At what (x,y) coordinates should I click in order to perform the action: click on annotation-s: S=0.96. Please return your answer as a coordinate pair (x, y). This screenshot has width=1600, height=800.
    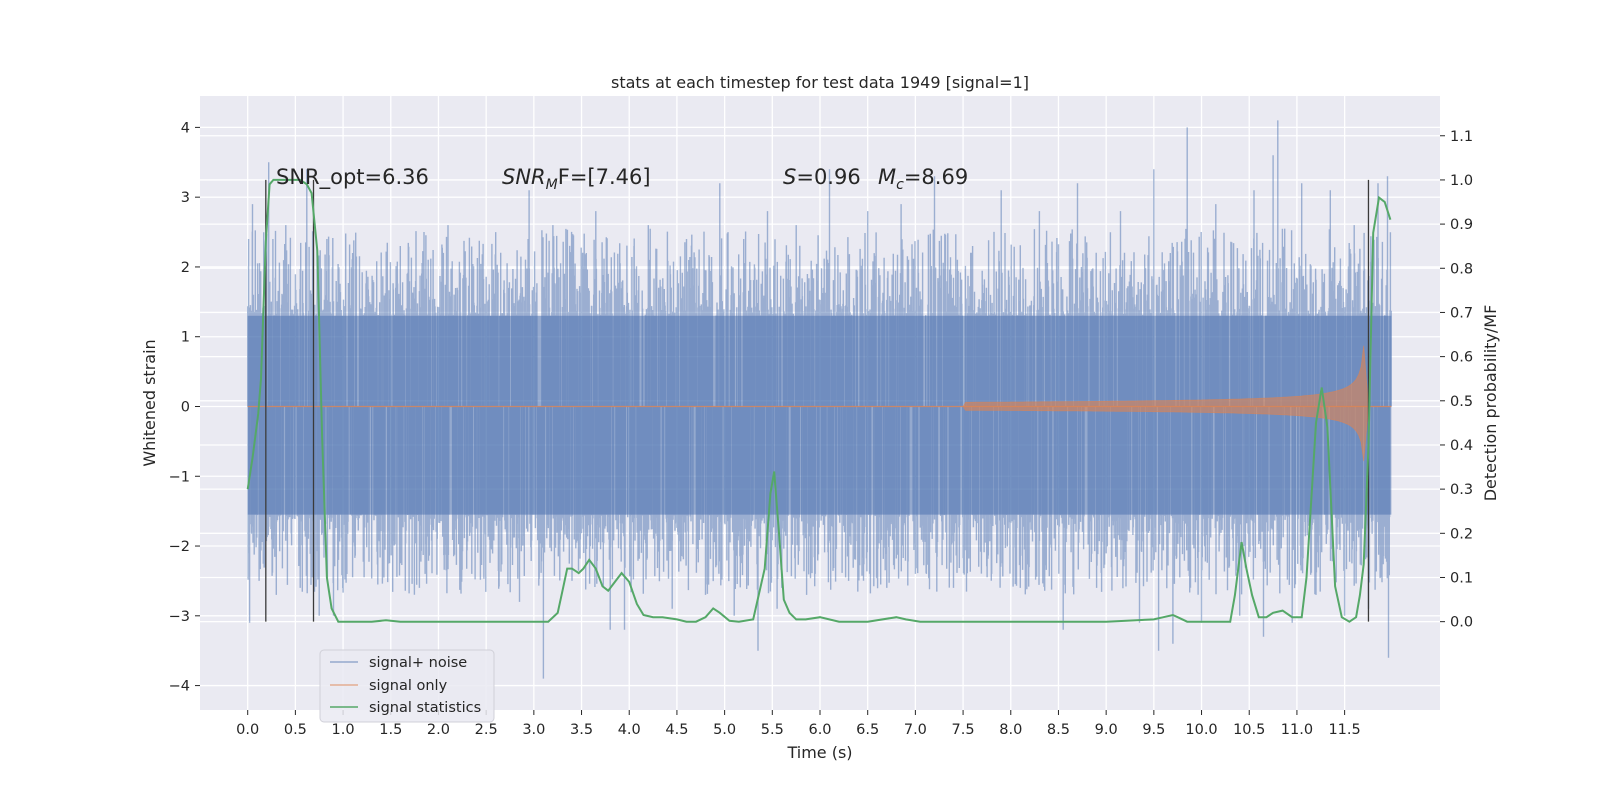
    Looking at the image, I should click on (822, 177).